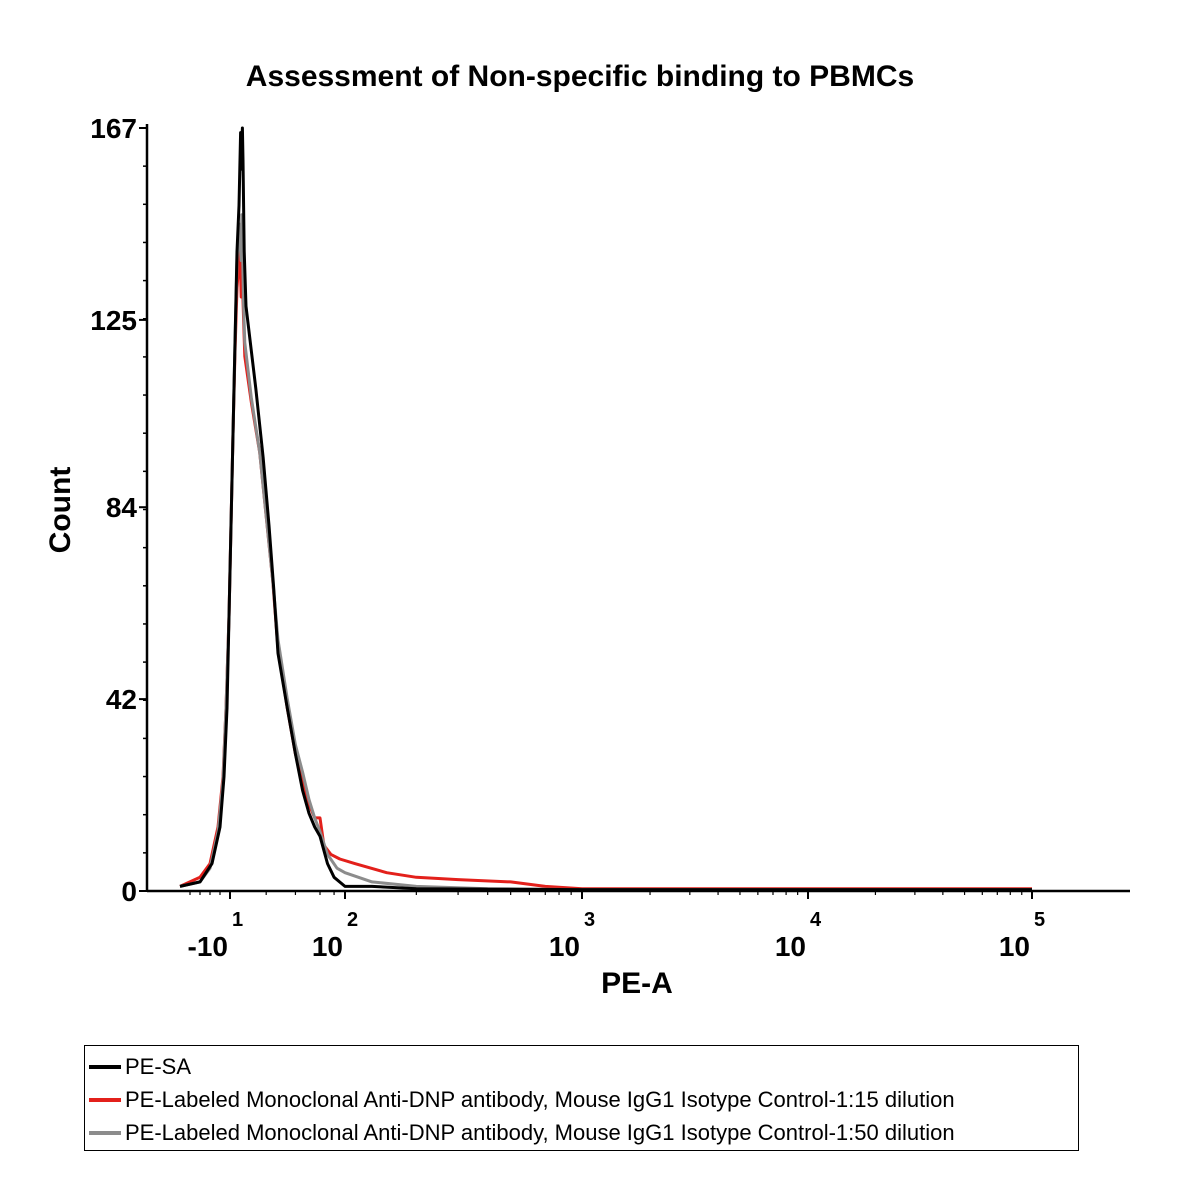  What do you see at coordinates (637, 983) in the screenshot?
I see `x-axis-label: PE-A` at bounding box center [637, 983].